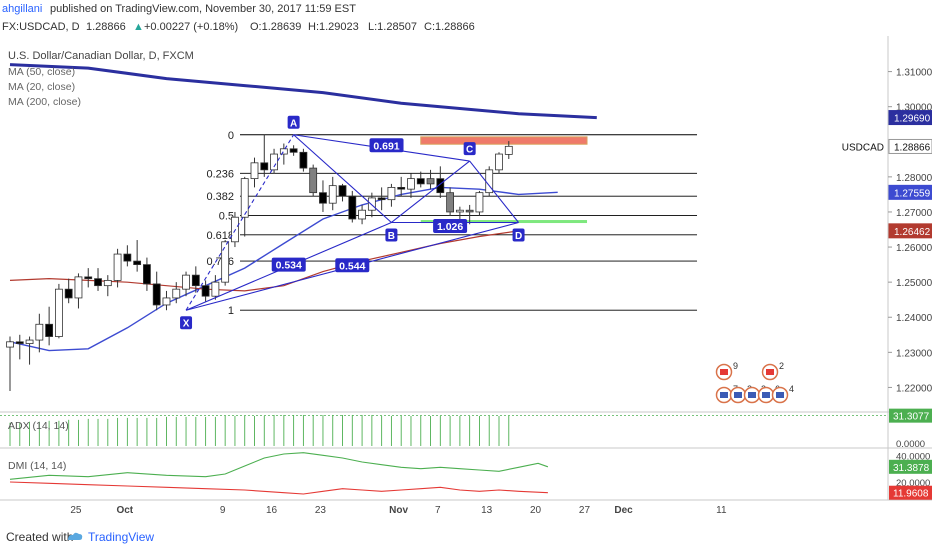 The height and width of the screenshot is (550, 932). What do you see at coordinates (75, 536) in the screenshot?
I see `tradingview-logo-icon` at bounding box center [75, 536].